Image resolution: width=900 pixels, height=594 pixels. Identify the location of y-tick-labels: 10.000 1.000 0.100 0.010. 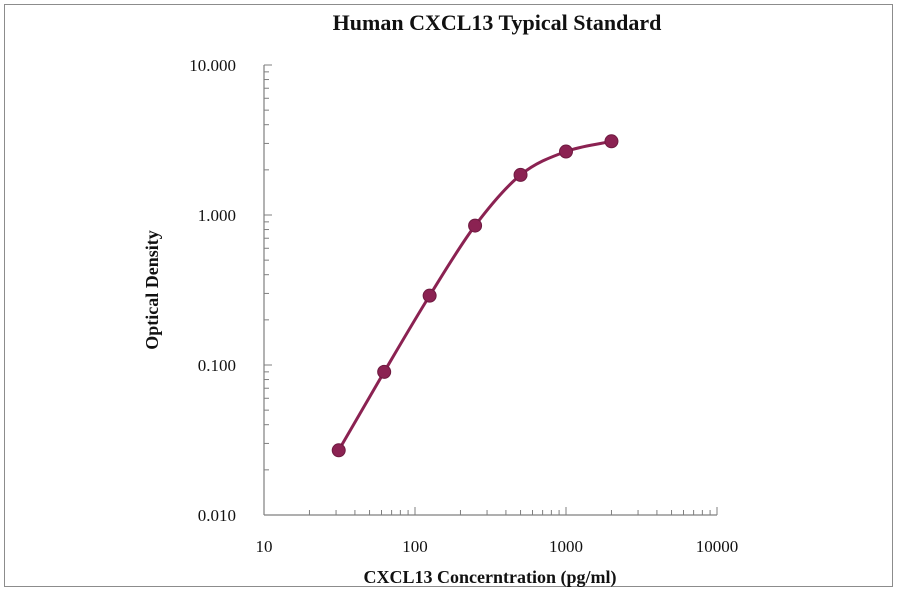
(212, 290).